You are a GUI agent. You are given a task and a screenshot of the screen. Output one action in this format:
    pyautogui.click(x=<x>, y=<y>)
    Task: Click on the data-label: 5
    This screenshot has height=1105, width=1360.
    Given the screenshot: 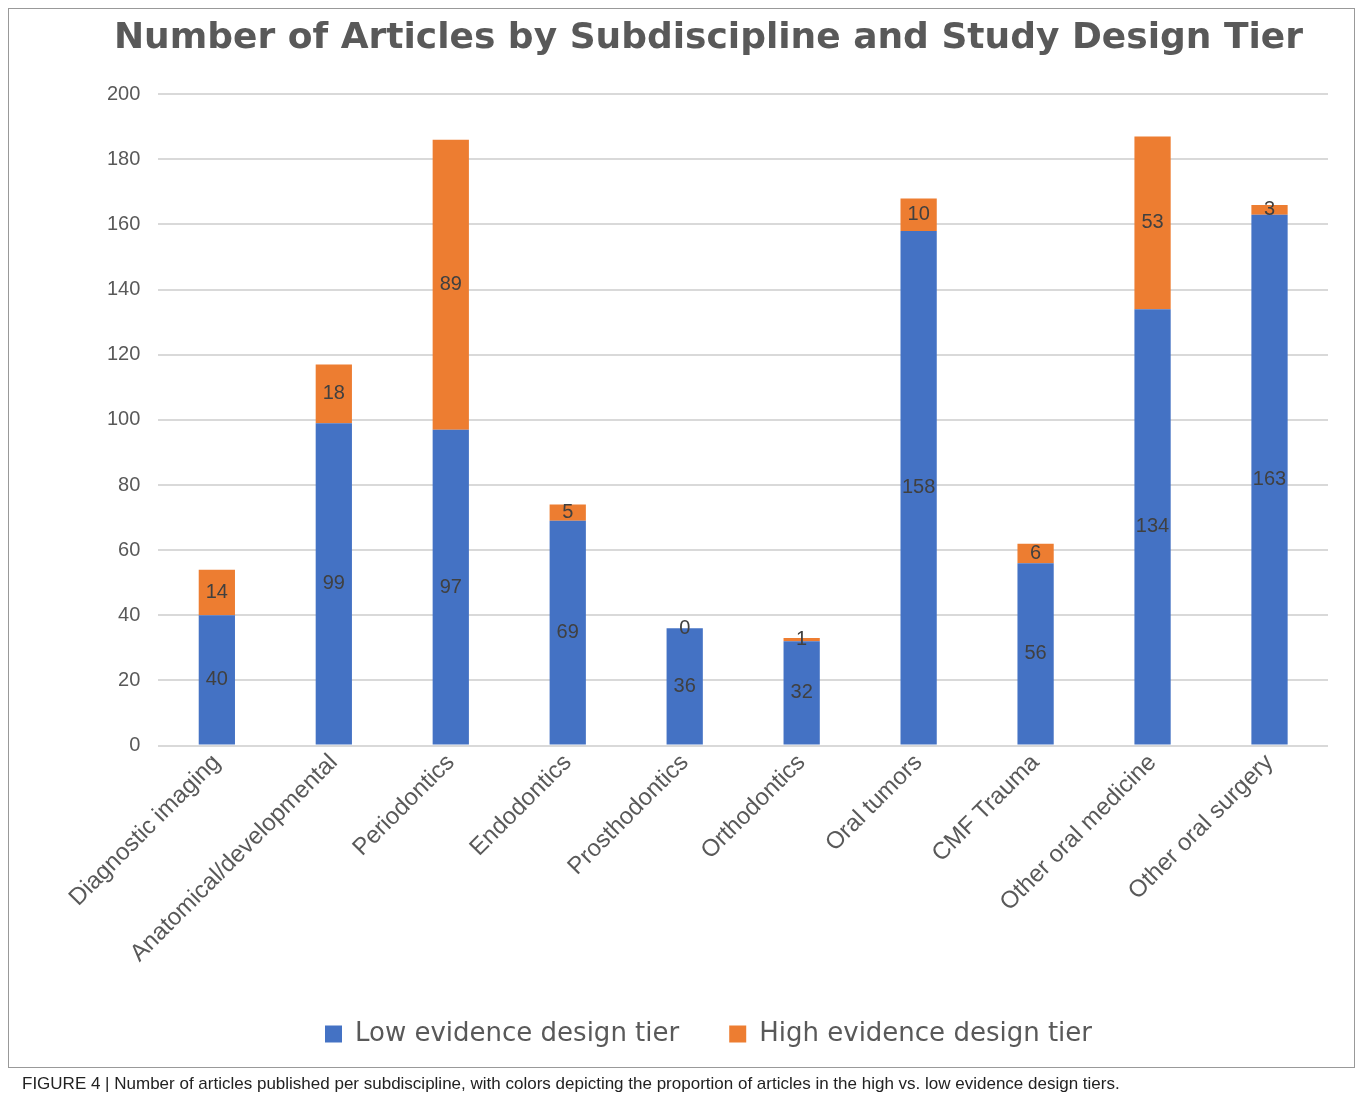 What is the action you would take?
    pyautogui.click(x=568, y=511)
    